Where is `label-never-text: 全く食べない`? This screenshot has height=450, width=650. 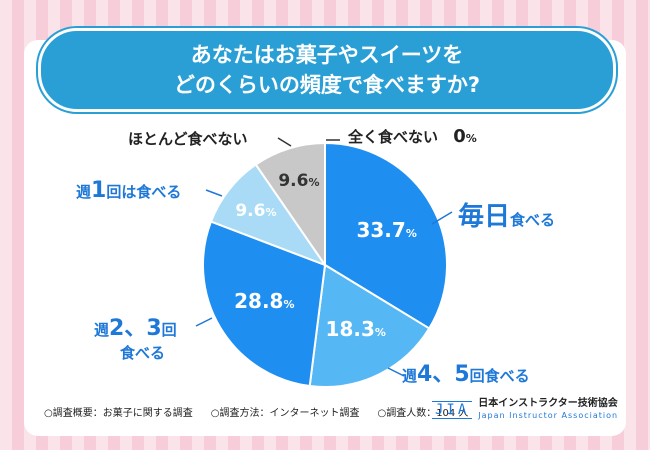
label-never-text: 全く食べない is located at coordinates (393, 137).